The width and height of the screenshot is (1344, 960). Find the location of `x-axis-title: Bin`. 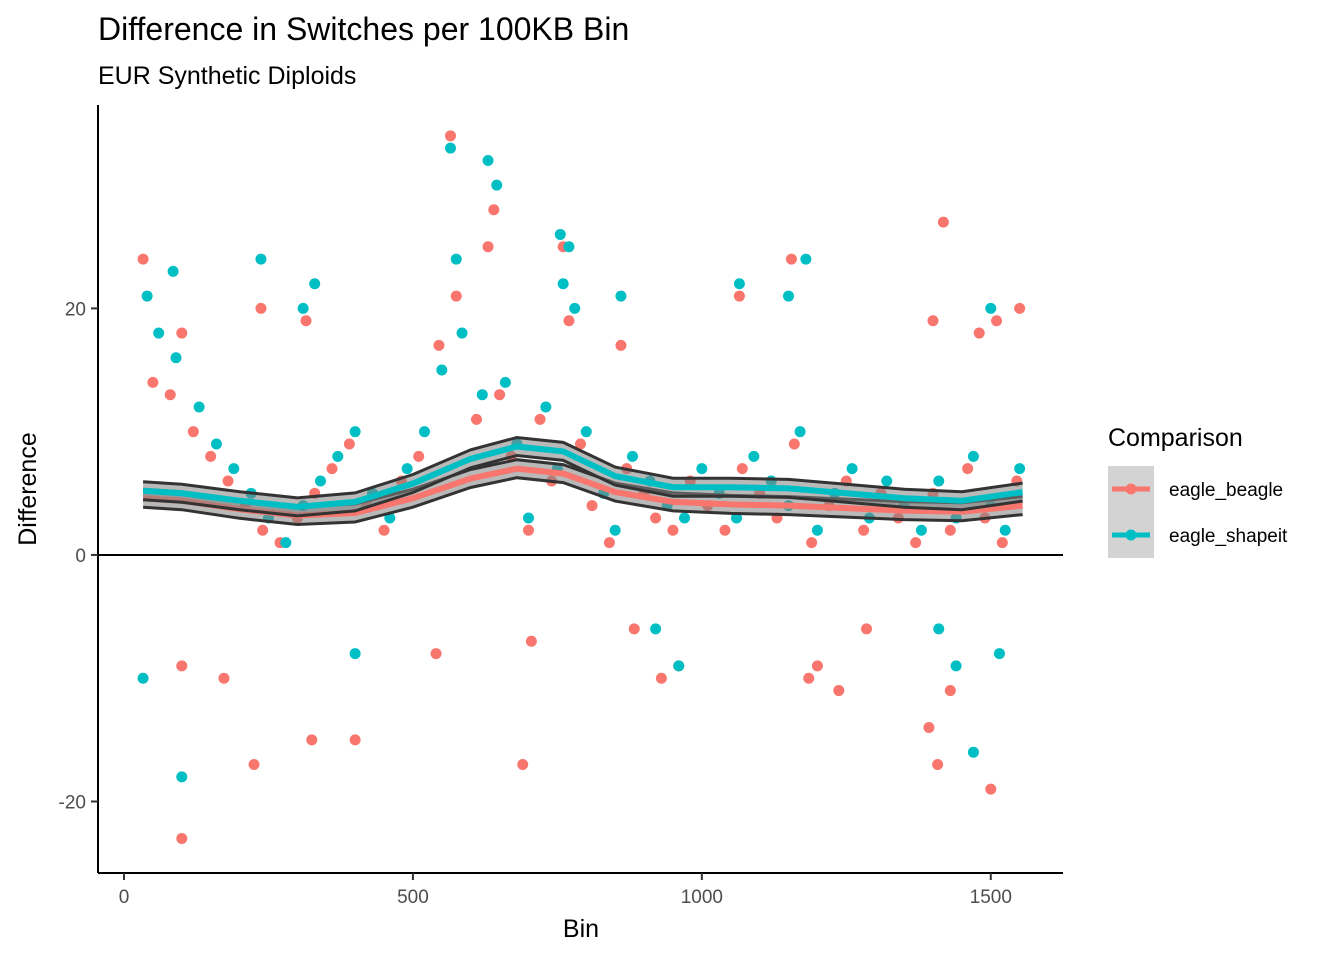

x-axis-title: Bin is located at coordinates (581, 929).